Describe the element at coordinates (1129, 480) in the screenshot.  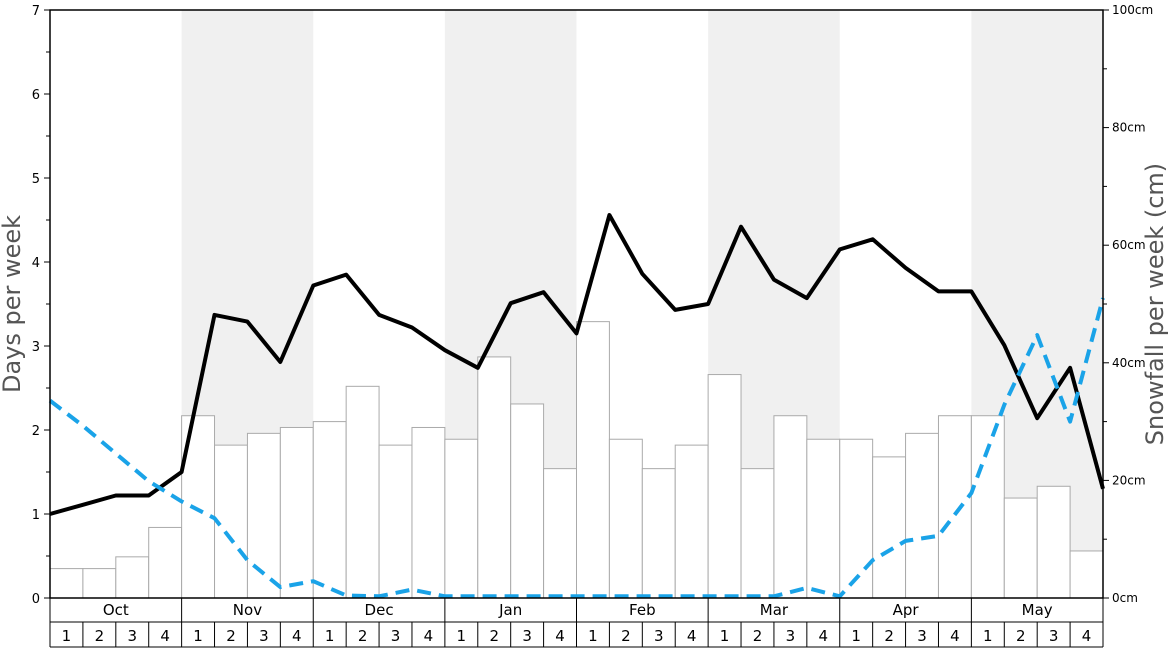
I see `right-tick-label: 20cm` at that location.